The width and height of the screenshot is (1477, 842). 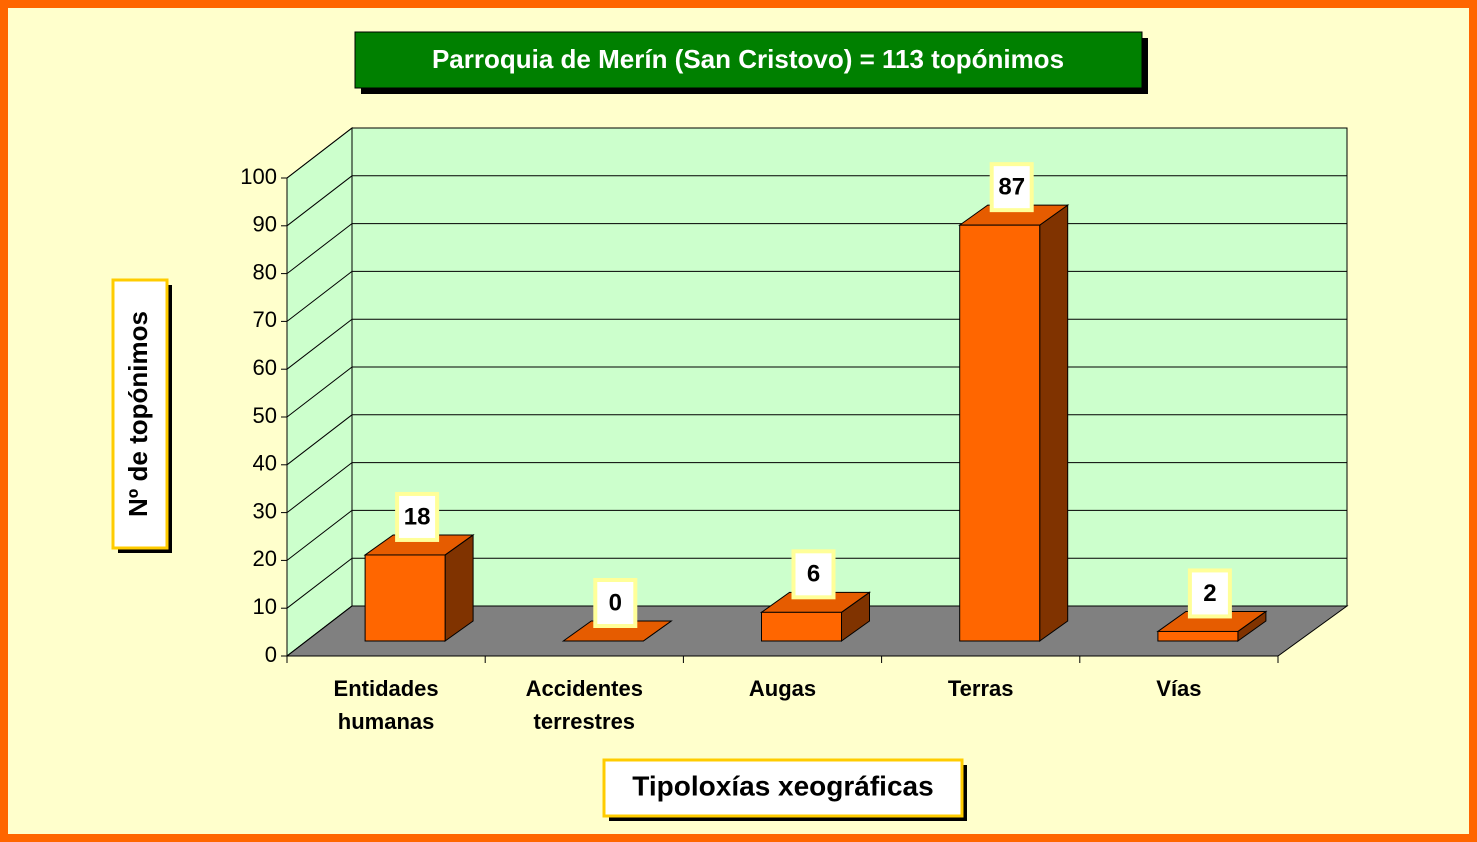 I want to click on y-tick-label: 30, so click(x=265, y=510).